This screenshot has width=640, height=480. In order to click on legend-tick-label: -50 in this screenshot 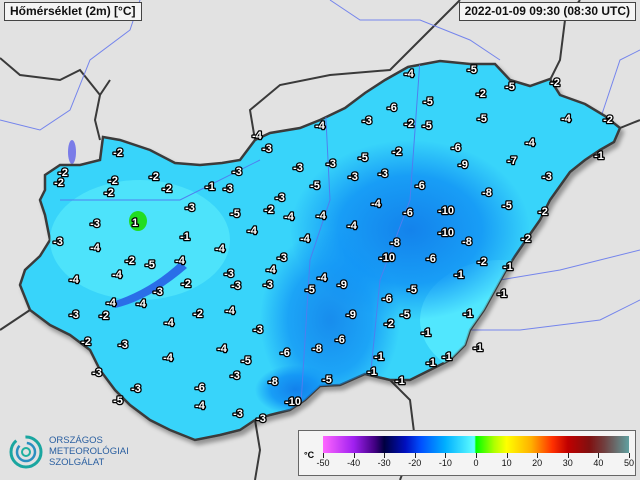, I will do `click(323, 463)`.